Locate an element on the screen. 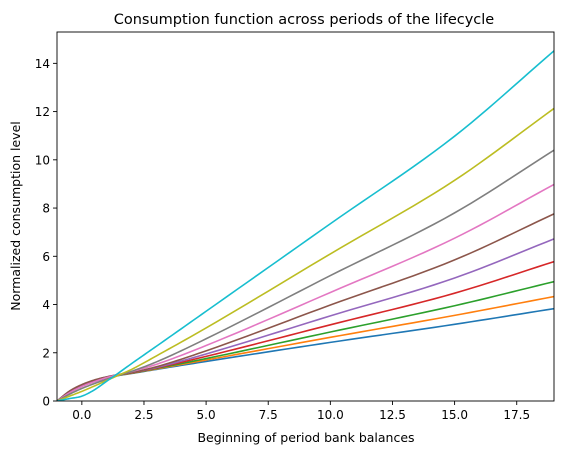 The image size is (562, 455). x-tick-label: 15.0 is located at coordinates (454, 415).